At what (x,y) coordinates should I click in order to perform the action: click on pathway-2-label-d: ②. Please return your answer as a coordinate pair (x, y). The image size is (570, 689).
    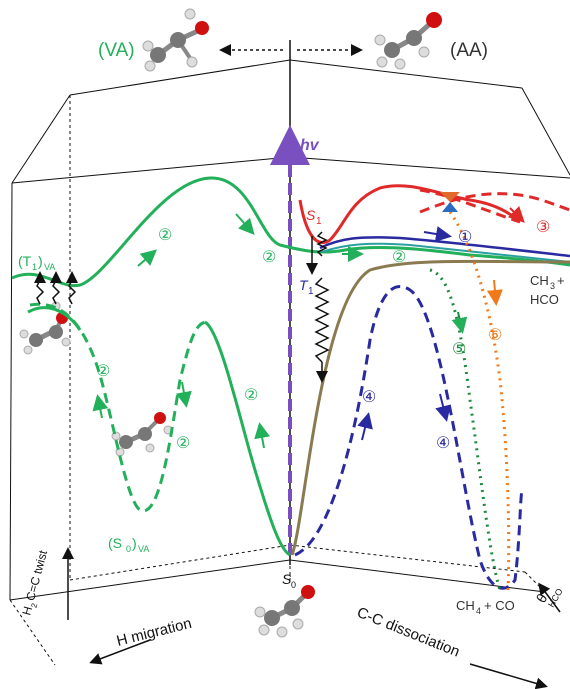
    Looking at the image, I should click on (103, 371).